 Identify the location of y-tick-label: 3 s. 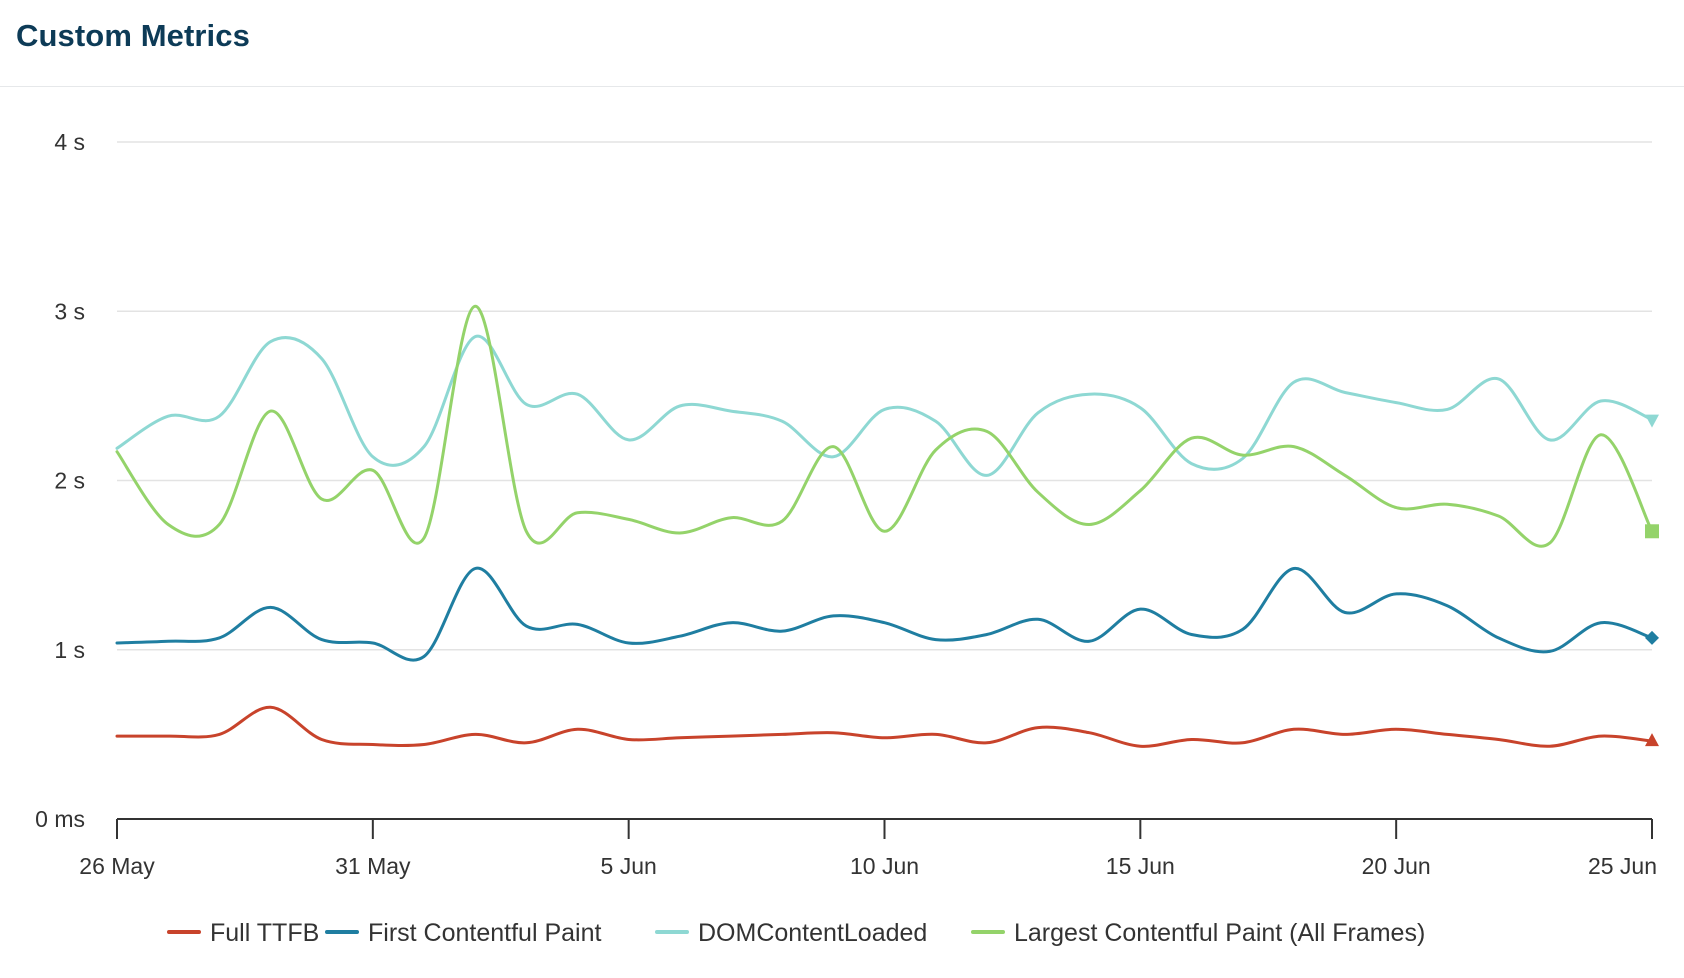
(69, 311).